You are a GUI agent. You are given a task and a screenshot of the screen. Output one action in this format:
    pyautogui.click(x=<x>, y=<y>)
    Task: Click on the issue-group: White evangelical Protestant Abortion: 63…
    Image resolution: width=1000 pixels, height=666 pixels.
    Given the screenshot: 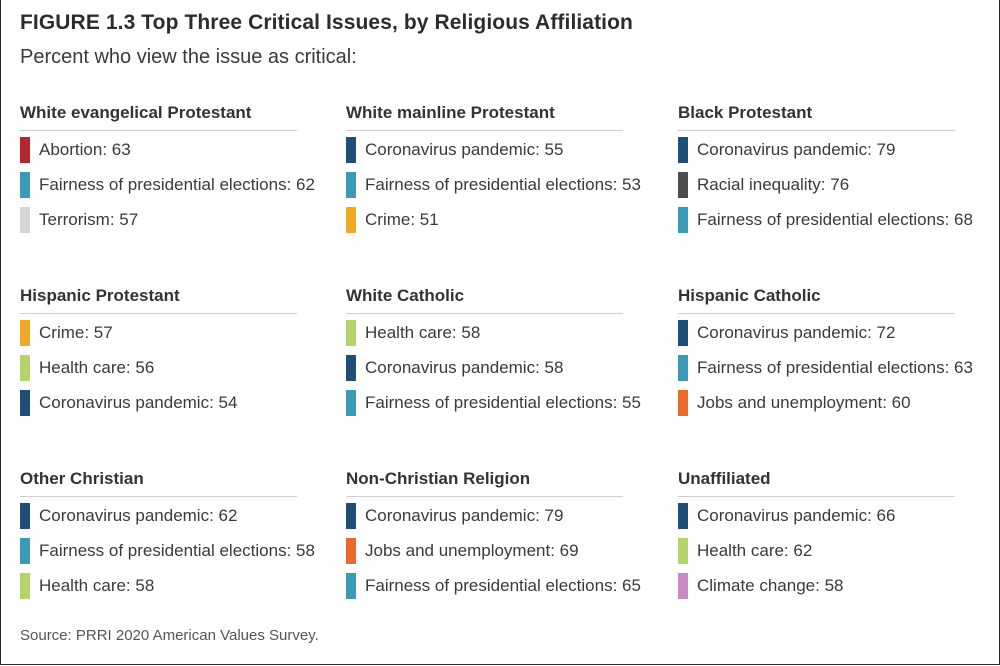 What is the action you would take?
    pyautogui.click(x=185, y=171)
    